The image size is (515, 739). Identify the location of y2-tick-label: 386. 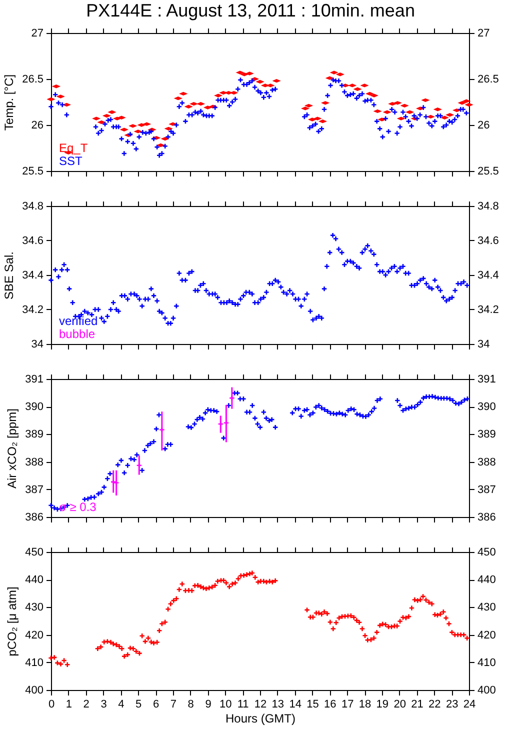
(487, 518).